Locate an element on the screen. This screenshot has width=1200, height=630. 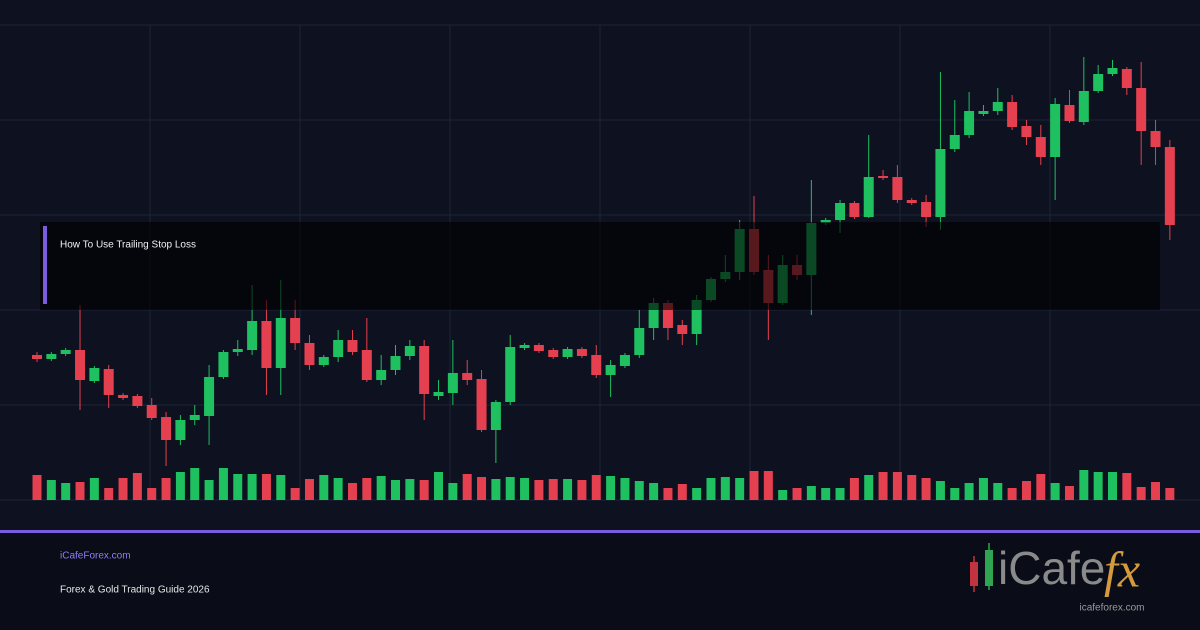
footer-subtitle: Forex & Gold Trading Guide 2026 is located at coordinates (135, 590).